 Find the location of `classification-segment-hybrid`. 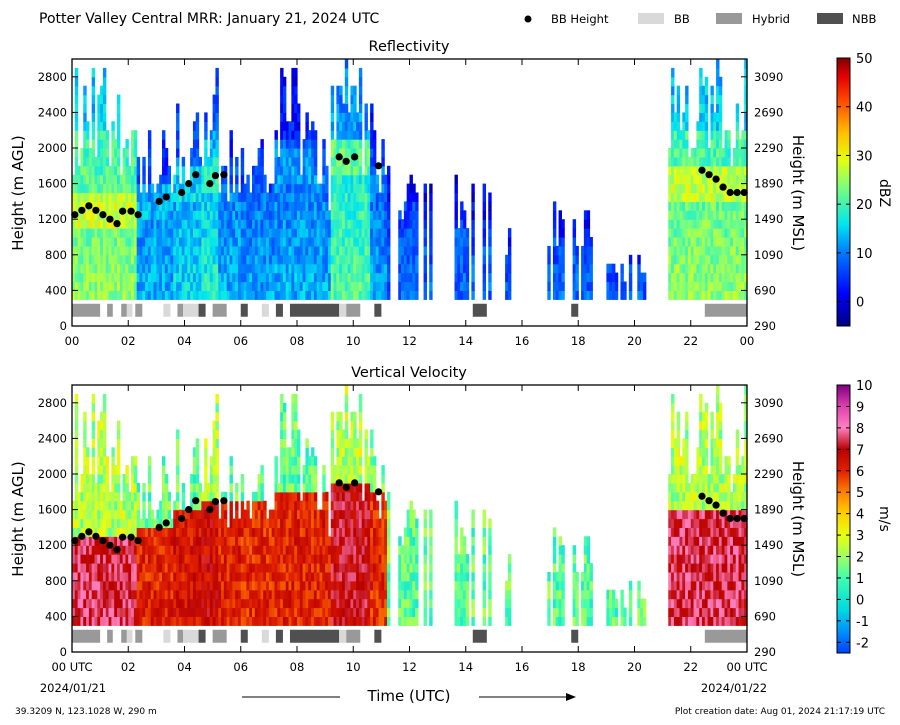

classification-segment-hybrid is located at coordinates (219, 310).